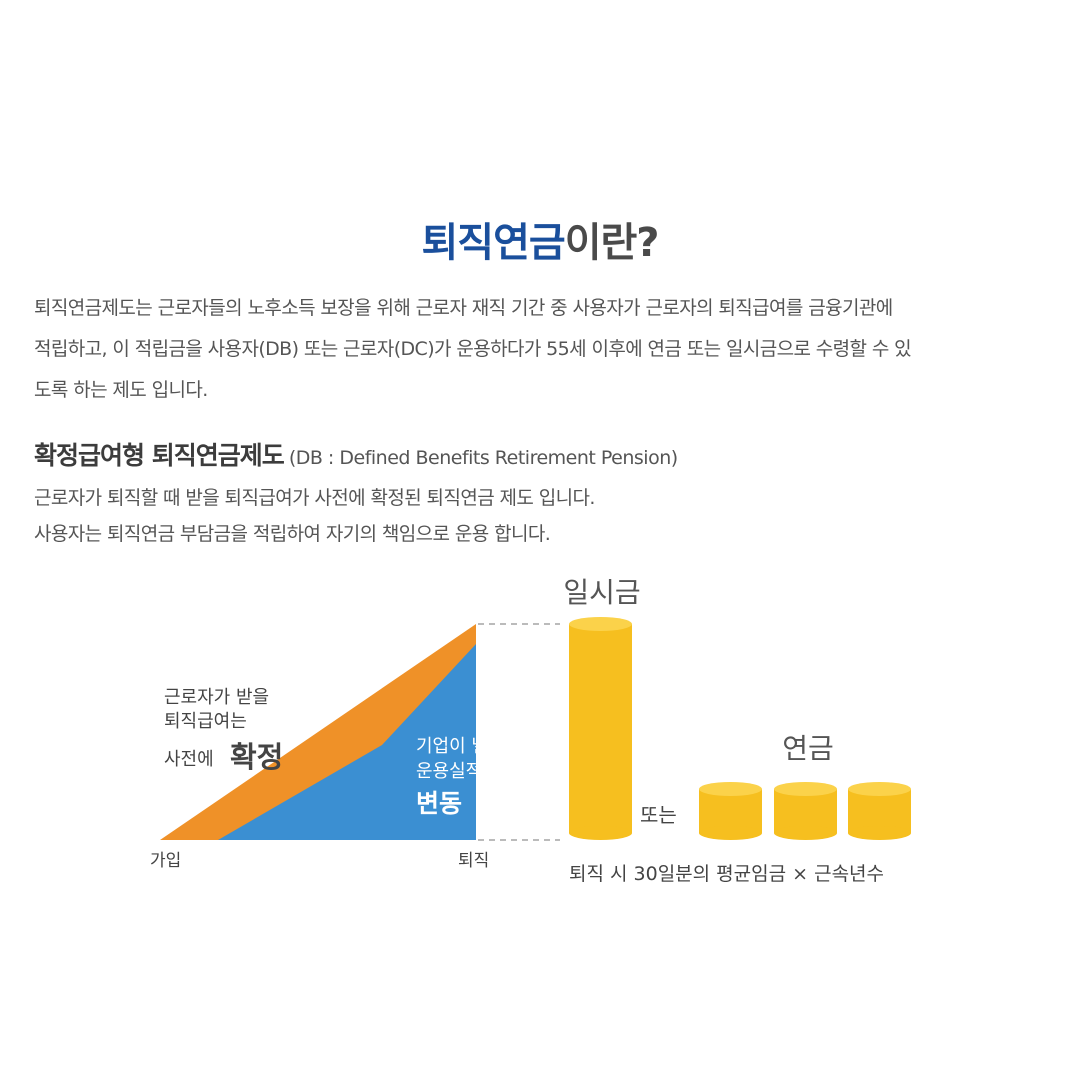  What do you see at coordinates (488, 746) in the screenshot?
I see `variable-label-line: 기업이 낼 부담금은` at bounding box center [488, 746].